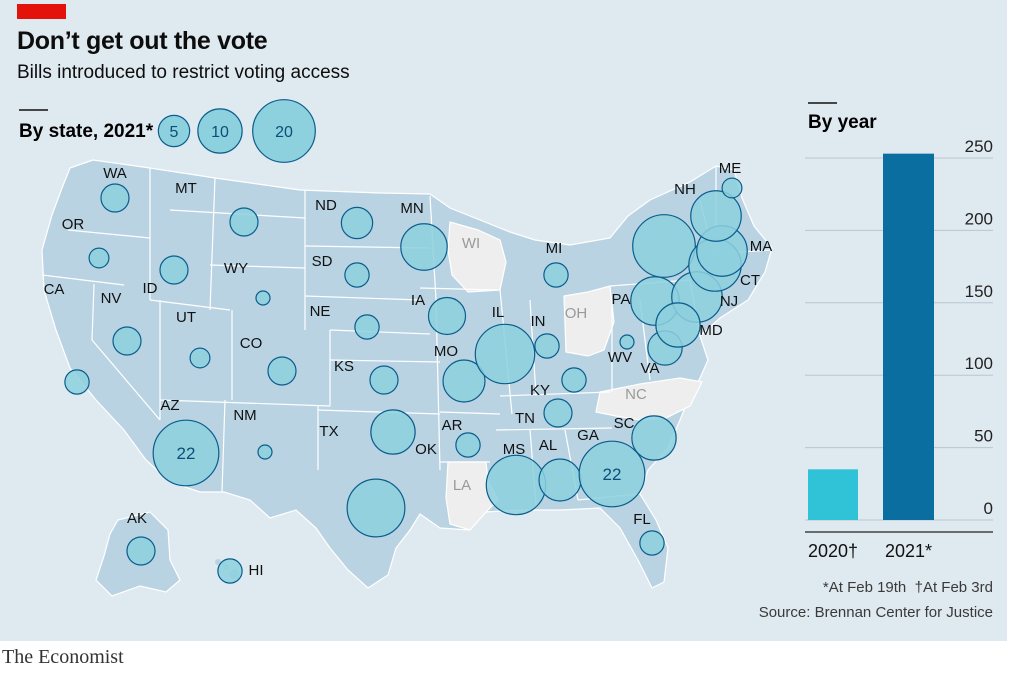  Describe the element at coordinates (446, 351) in the screenshot. I see `state-label-mo: MO` at that location.